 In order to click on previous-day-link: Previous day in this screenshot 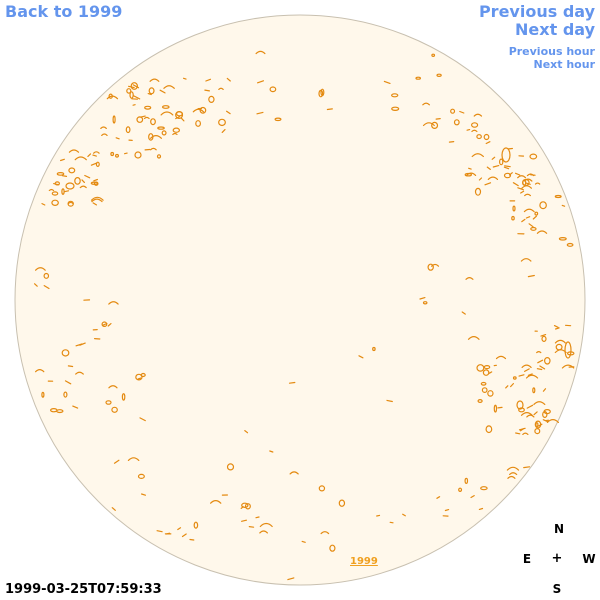, I will do `click(536, 11)`.